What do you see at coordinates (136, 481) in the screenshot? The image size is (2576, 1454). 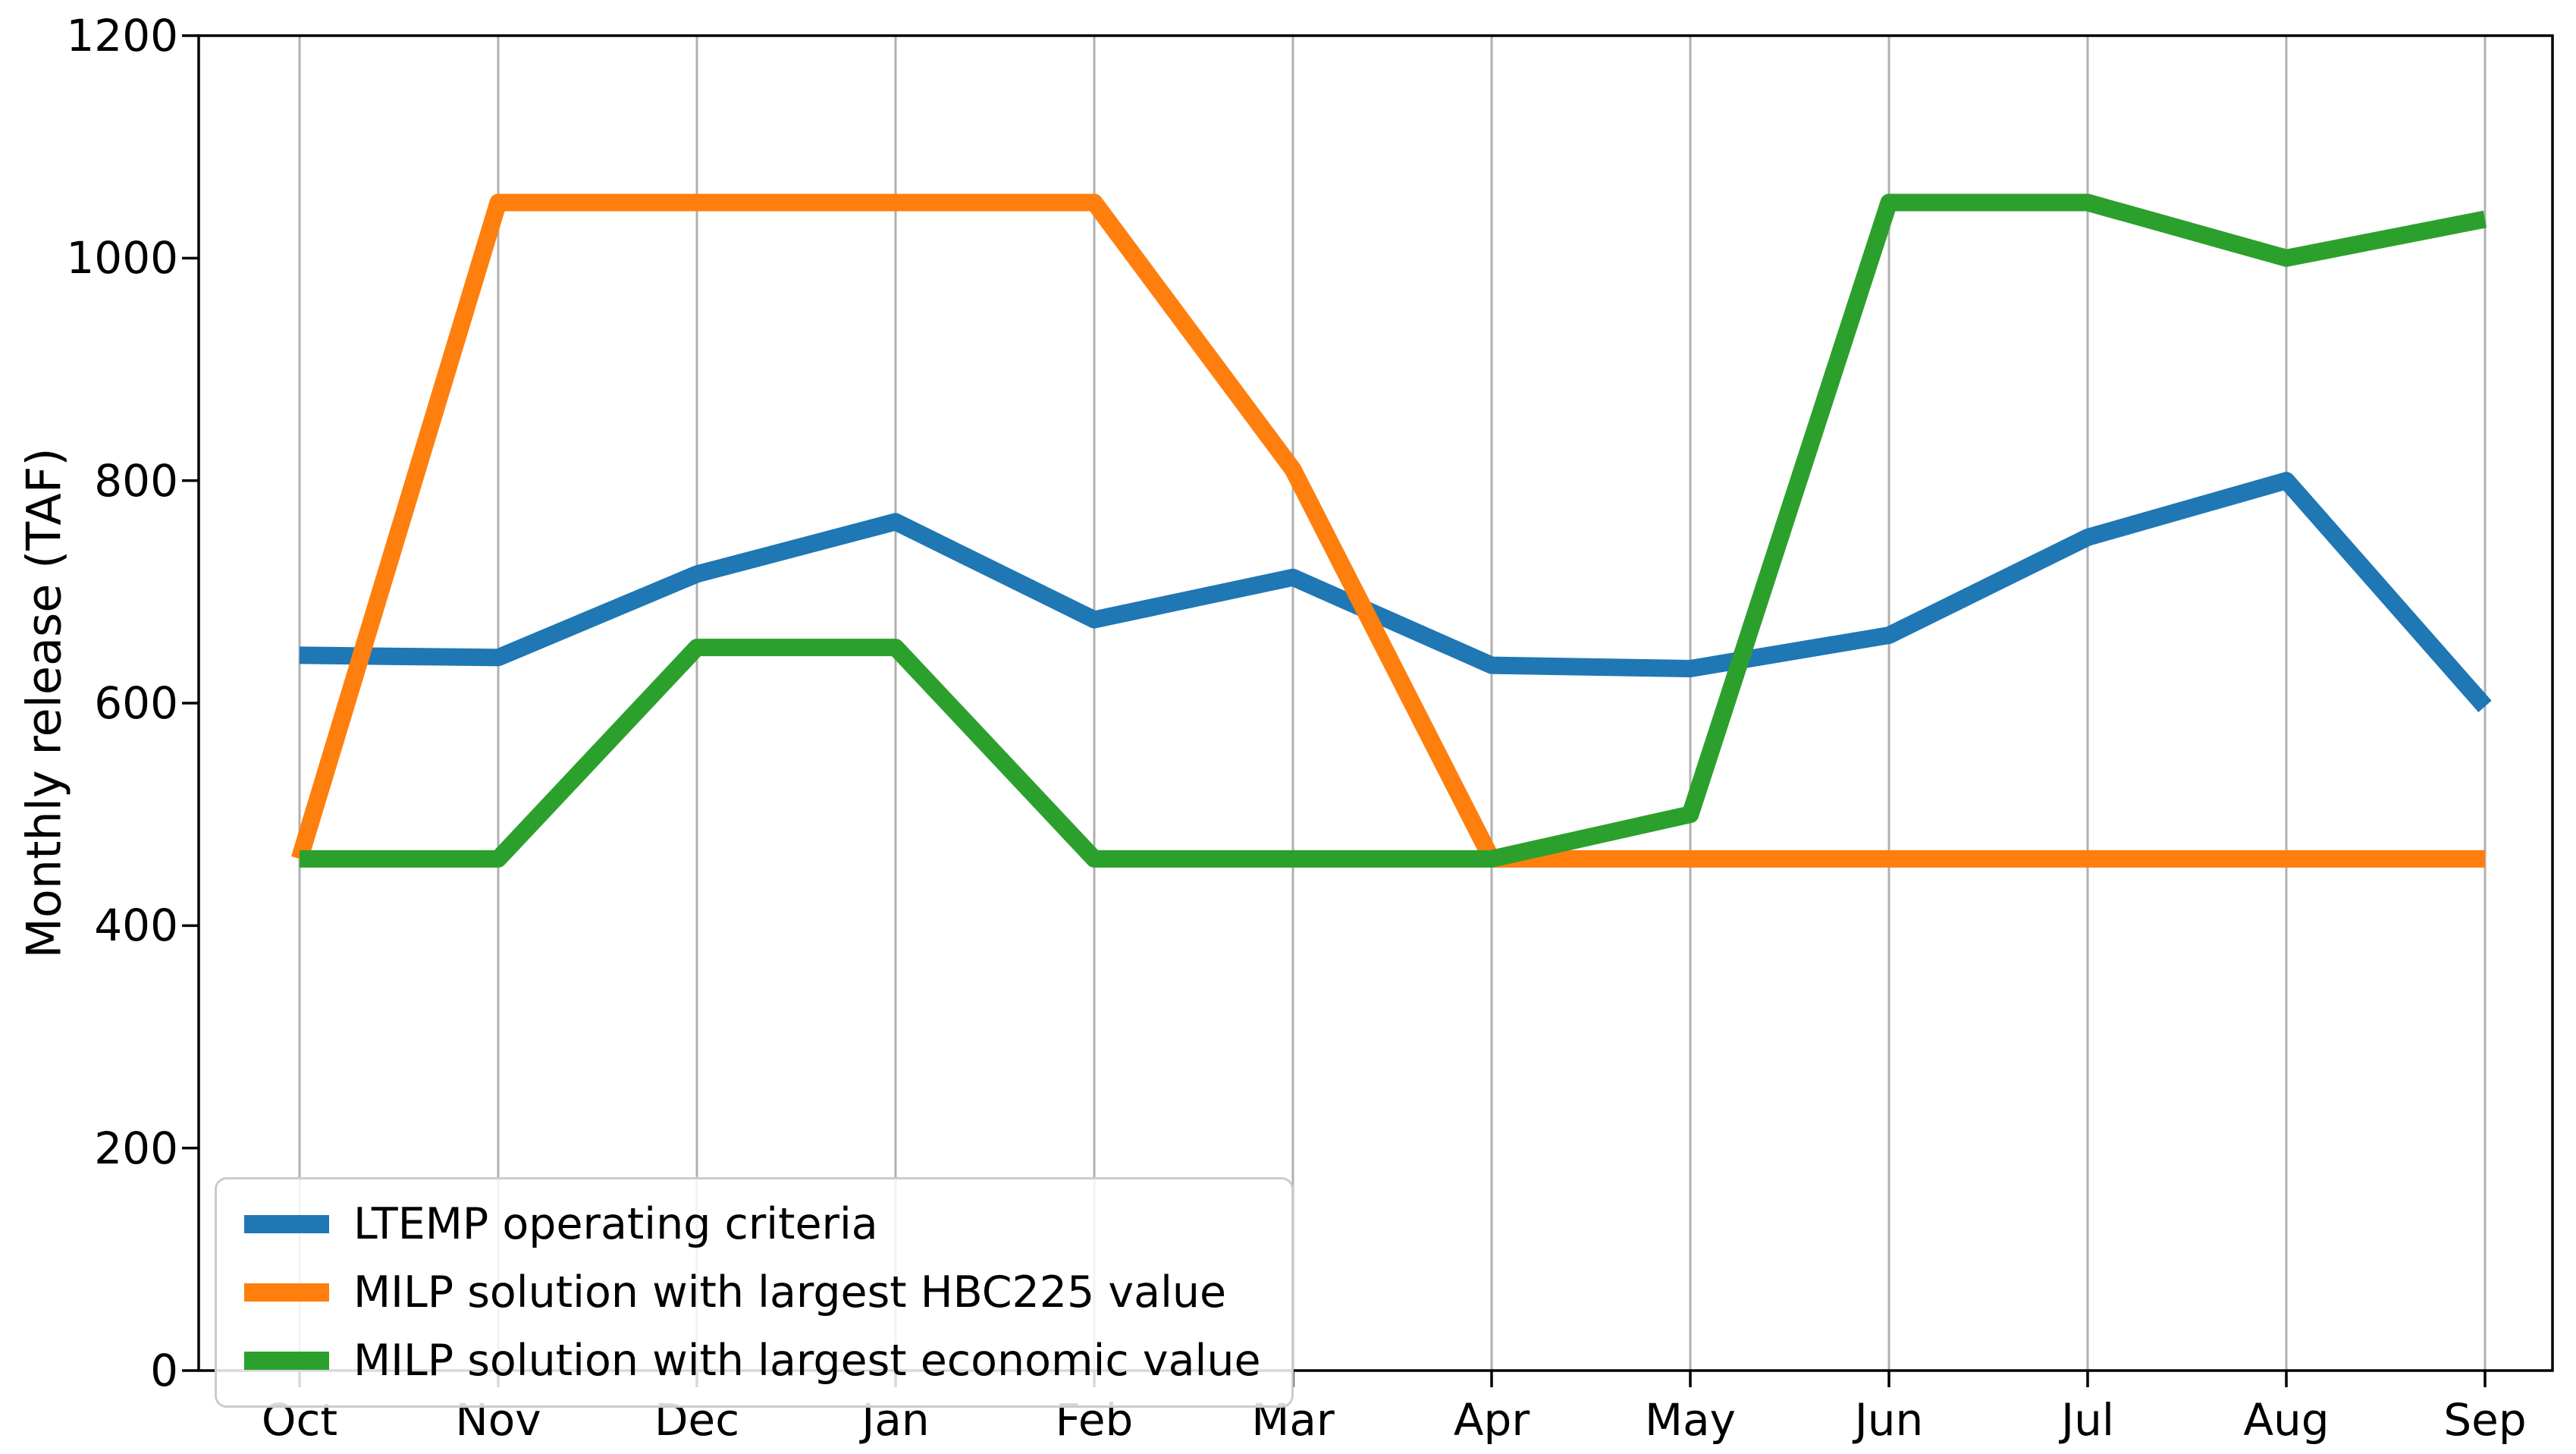 I see `y-tick-label: 800` at bounding box center [136, 481].